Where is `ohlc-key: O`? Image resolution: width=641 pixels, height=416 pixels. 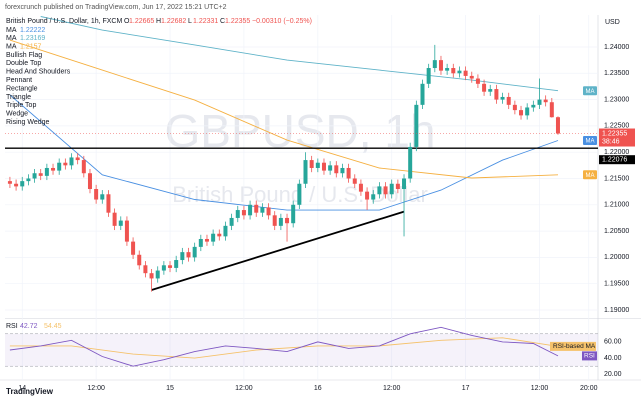 ohlc-key: O is located at coordinates (127, 21).